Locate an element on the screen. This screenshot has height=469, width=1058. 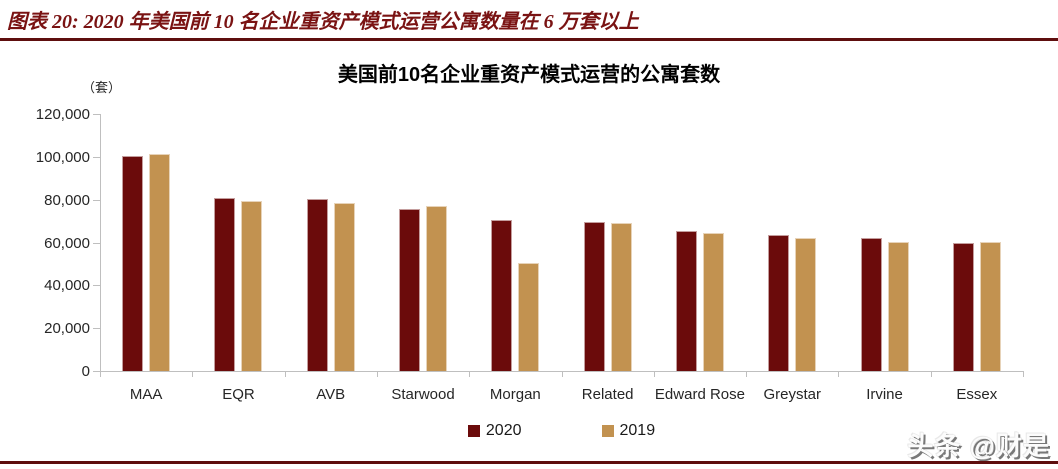
legend-item-2020: 2020 is located at coordinates (494, 431).